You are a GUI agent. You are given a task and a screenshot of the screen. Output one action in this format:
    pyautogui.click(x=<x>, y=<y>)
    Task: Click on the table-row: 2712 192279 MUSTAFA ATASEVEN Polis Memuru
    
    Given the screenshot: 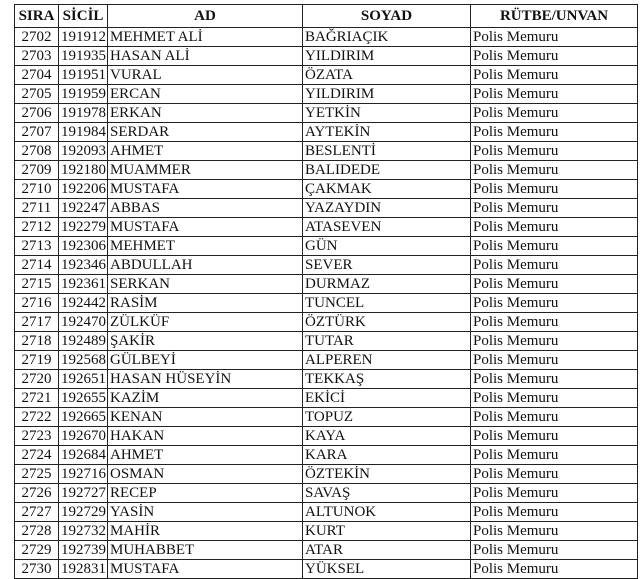 What is the action you would take?
    pyautogui.click(x=326, y=227)
    